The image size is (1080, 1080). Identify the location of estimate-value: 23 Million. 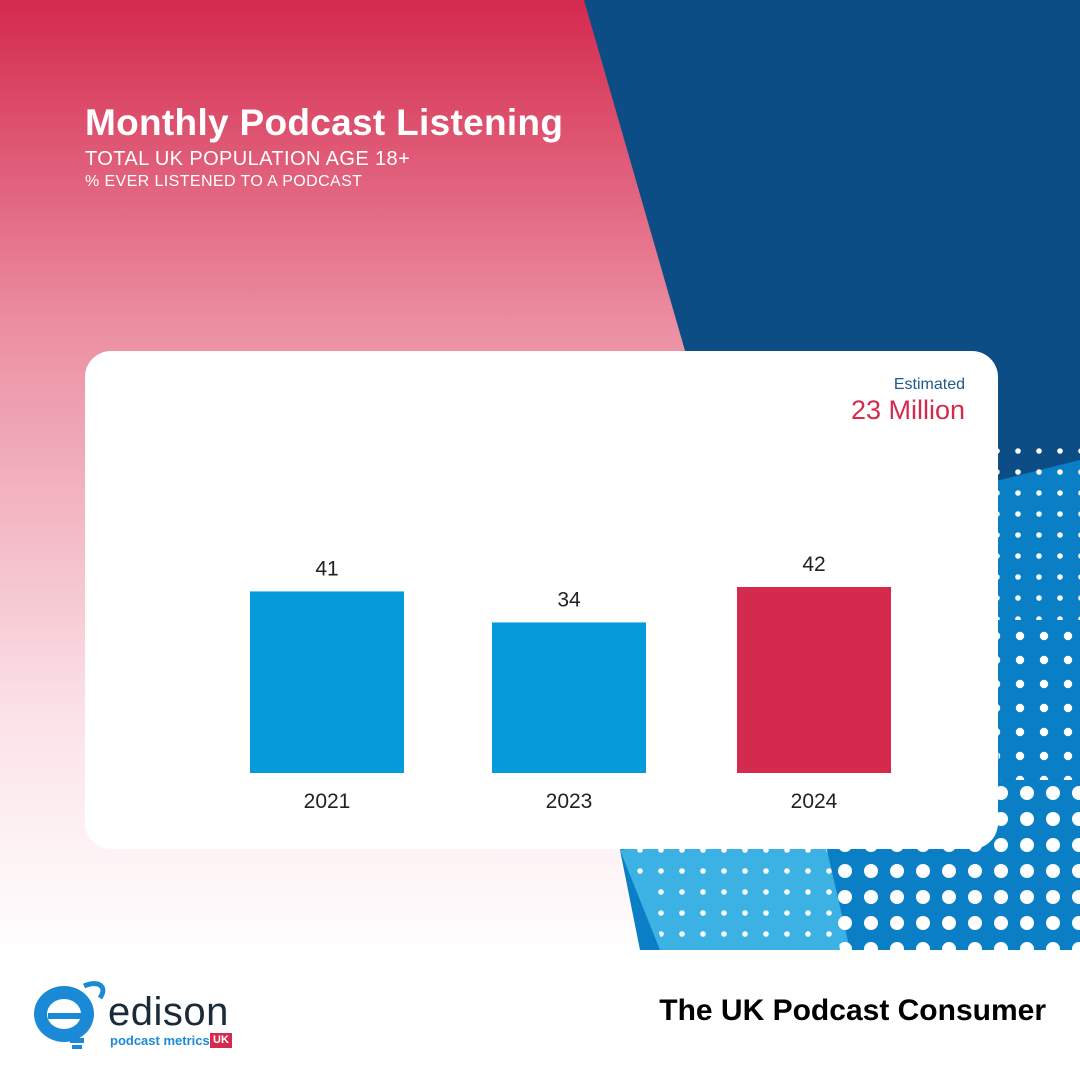
(907, 410).